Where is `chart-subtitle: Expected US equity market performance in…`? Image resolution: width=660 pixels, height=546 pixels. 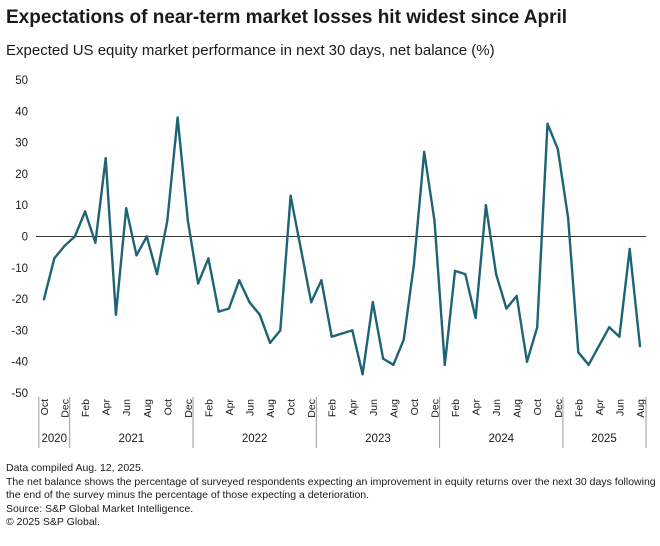
chart-subtitle: Expected US equity market performance in… is located at coordinates (250, 50).